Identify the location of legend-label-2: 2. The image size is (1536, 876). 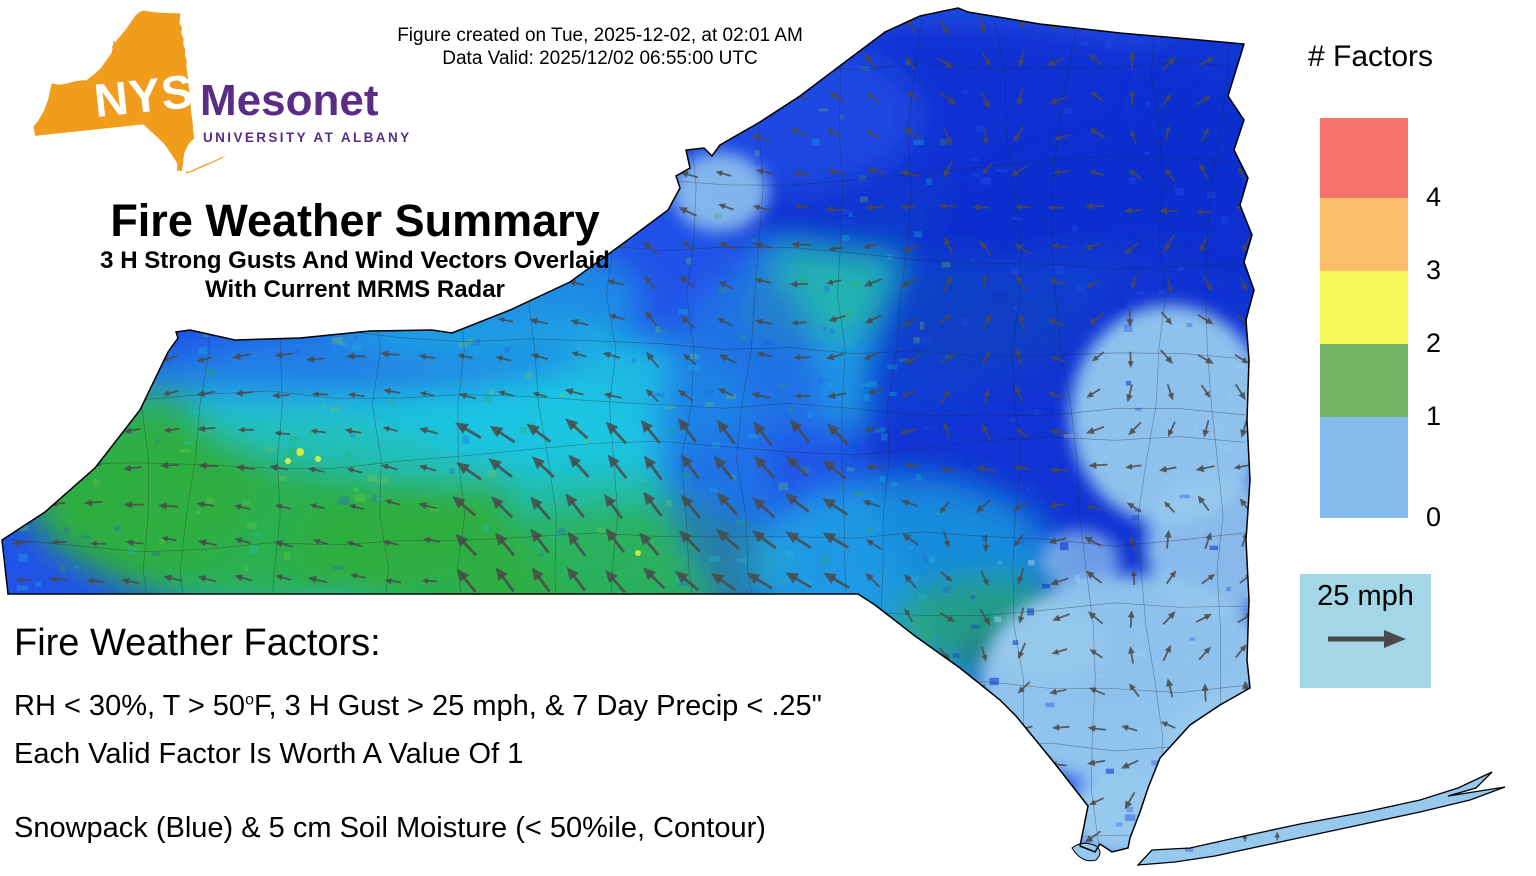
(1434, 343).